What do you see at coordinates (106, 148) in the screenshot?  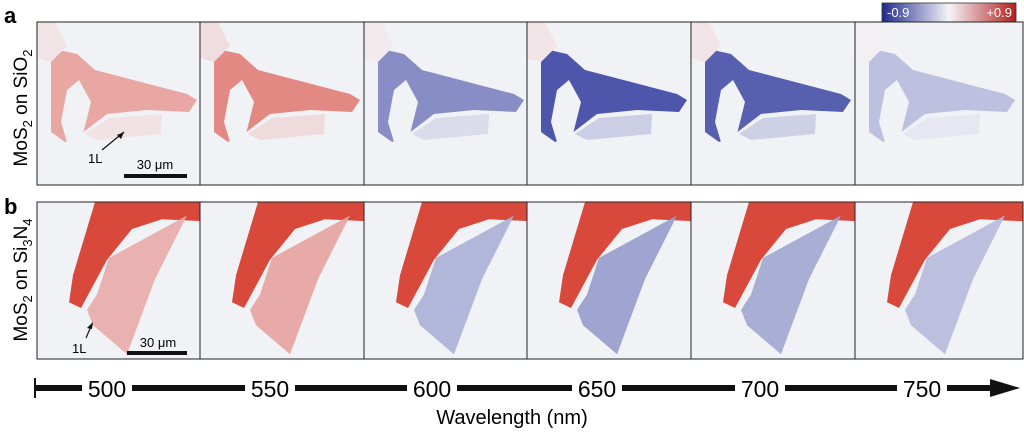 I see `annotation-1L-a: 1L` at bounding box center [106, 148].